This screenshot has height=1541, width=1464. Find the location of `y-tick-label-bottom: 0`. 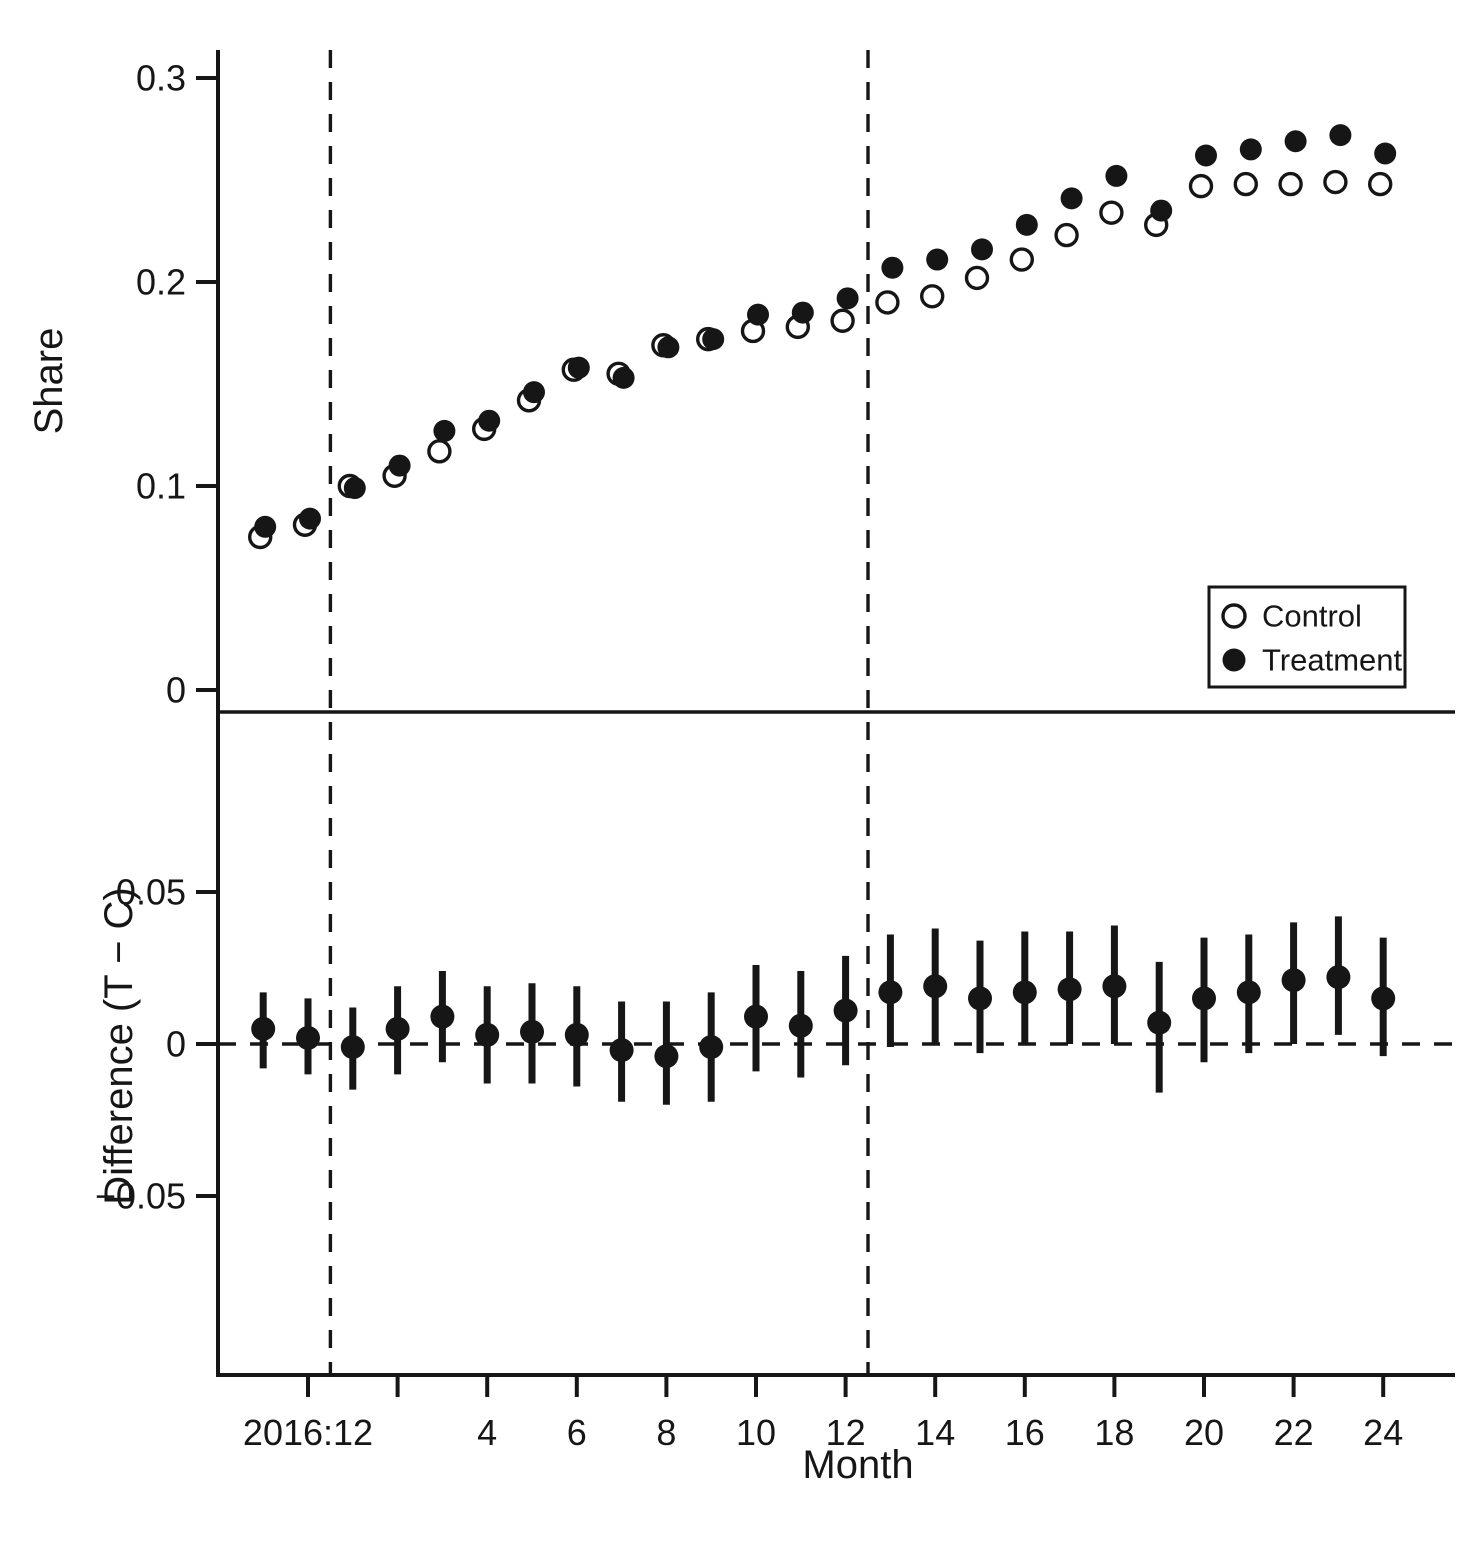

y-tick-label-bottom: 0 is located at coordinates (176, 1044).